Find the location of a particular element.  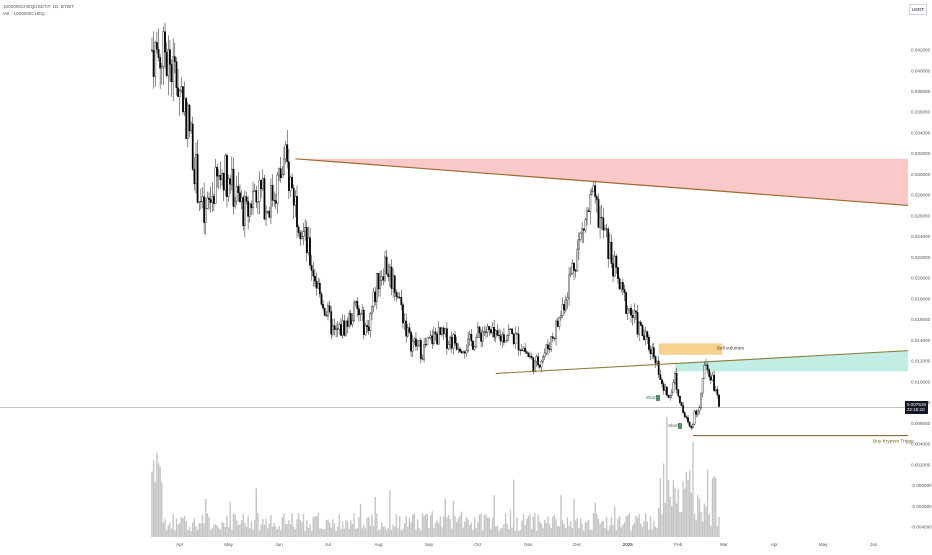

last-price-tag: 0.007519 22:15:10 is located at coordinates (916, 407).